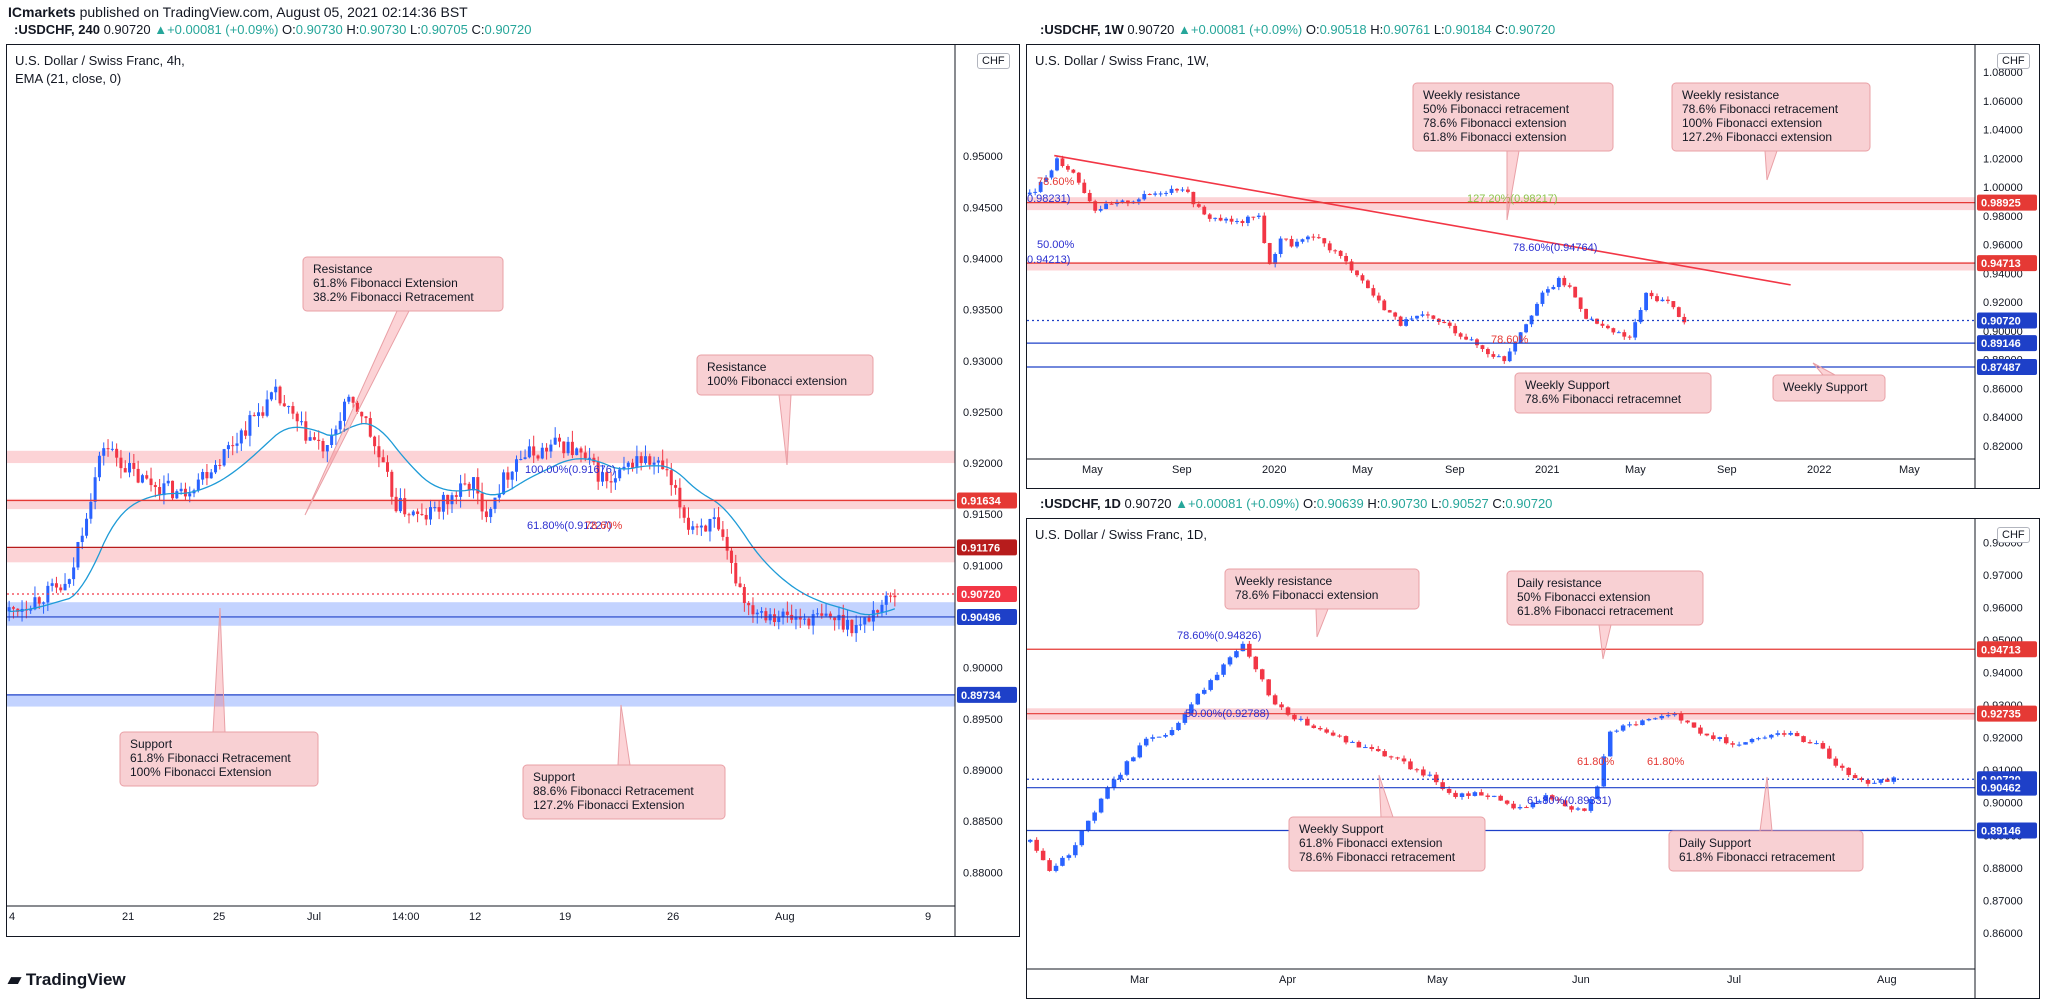 The height and width of the screenshot is (1000, 2046). Describe the element at coordinates (42, 12) in the screenshot. I see `publisher-name: ICmarkets` at that location.